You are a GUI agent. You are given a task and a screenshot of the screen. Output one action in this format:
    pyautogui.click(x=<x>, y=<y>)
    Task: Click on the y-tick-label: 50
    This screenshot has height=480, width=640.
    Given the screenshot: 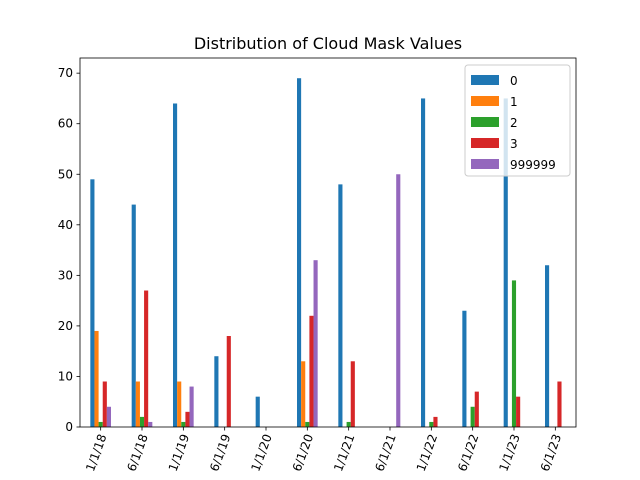 What is the action you would take?
    pyautogui.click(x=65, y=174)
    